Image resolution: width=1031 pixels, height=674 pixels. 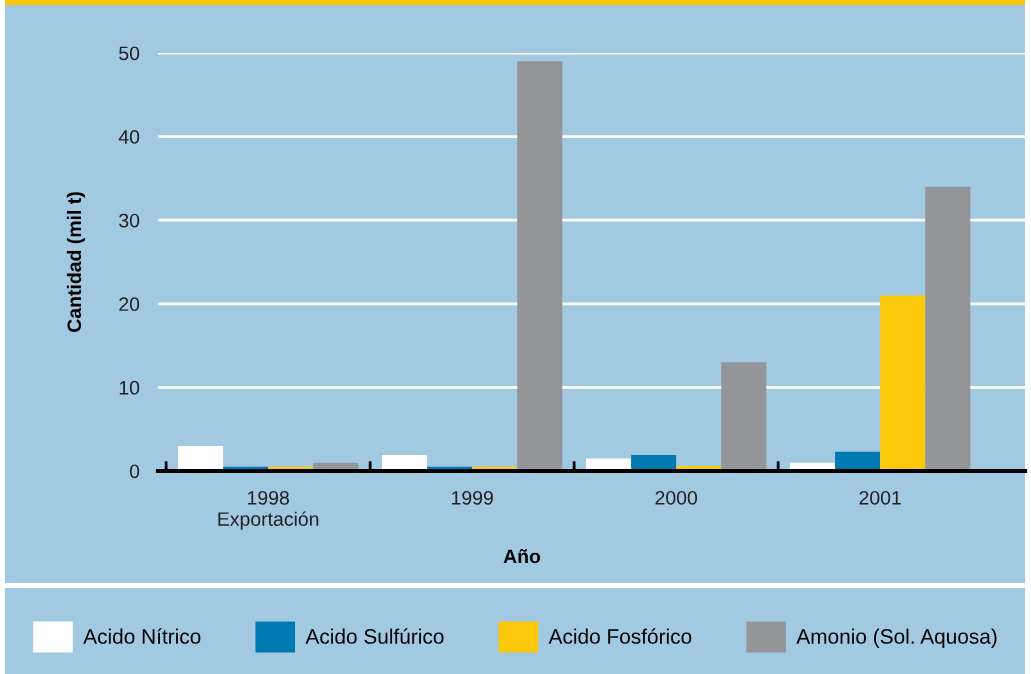 I want to click on x-axis-title: Año, so click(x=522, y=556).